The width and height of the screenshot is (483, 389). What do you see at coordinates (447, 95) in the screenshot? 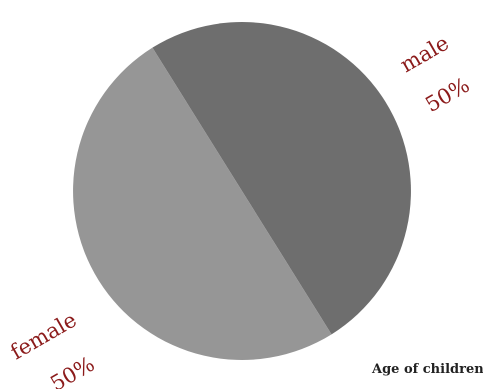
I see `slice-value-male: 50%` at bounding box center [447, 95].